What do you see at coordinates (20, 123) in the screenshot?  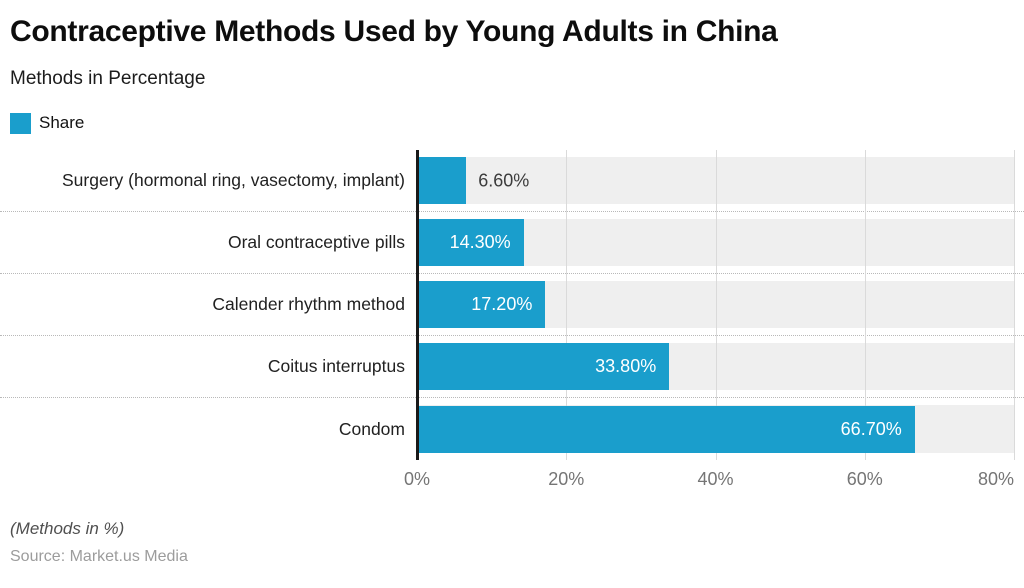 I see `legend-swatch-icon` at bounding box center [20, 123].